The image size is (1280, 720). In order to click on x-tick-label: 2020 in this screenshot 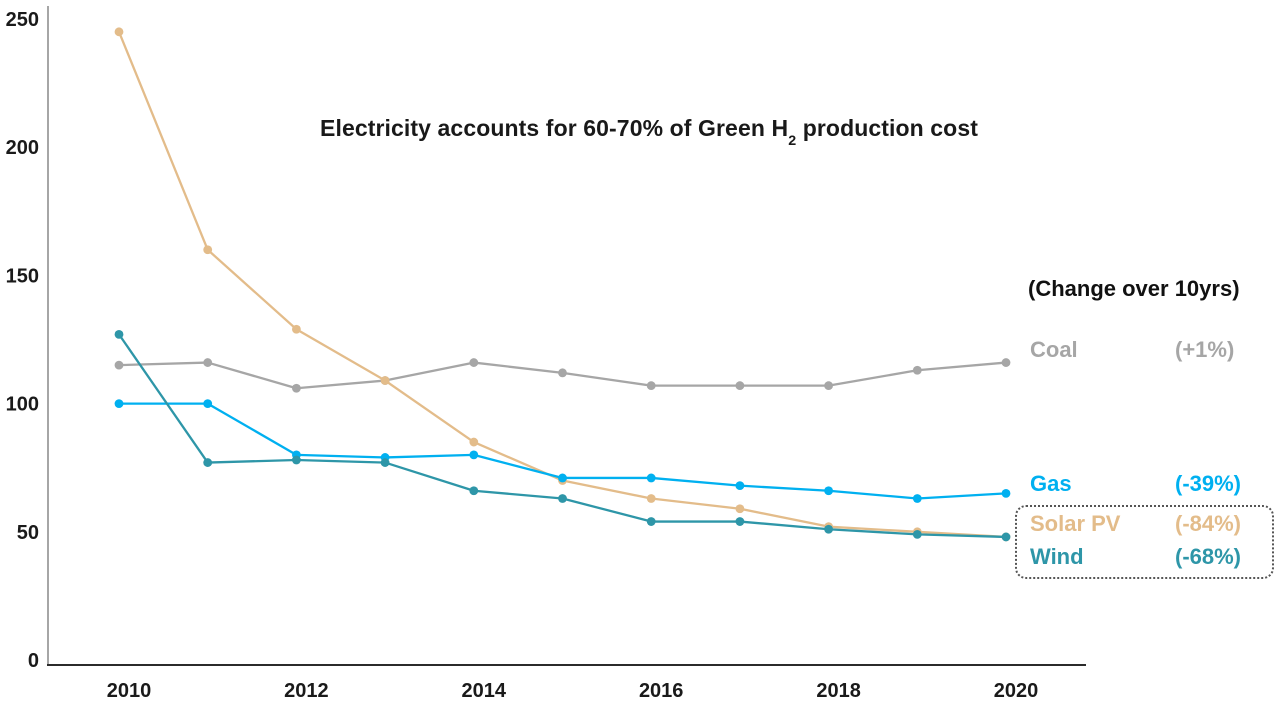, I will do `click(1016, 691)`.